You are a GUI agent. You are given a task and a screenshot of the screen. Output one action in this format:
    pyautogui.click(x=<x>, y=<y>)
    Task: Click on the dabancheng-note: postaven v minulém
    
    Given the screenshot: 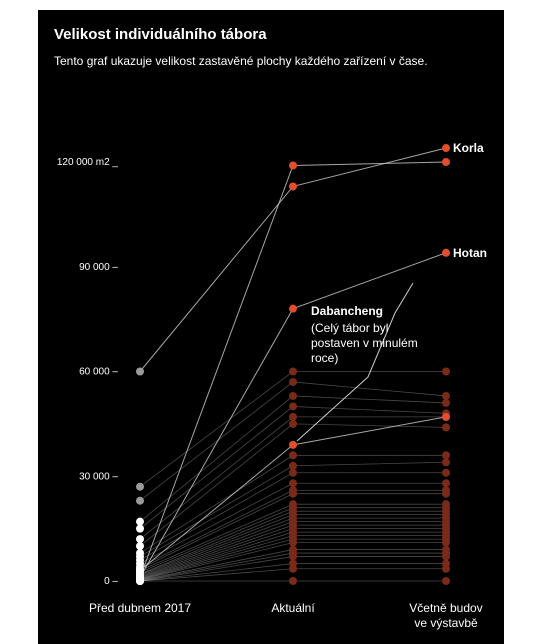 What is the action you would take?
    pyautogui.click(x=364, y=343)
    